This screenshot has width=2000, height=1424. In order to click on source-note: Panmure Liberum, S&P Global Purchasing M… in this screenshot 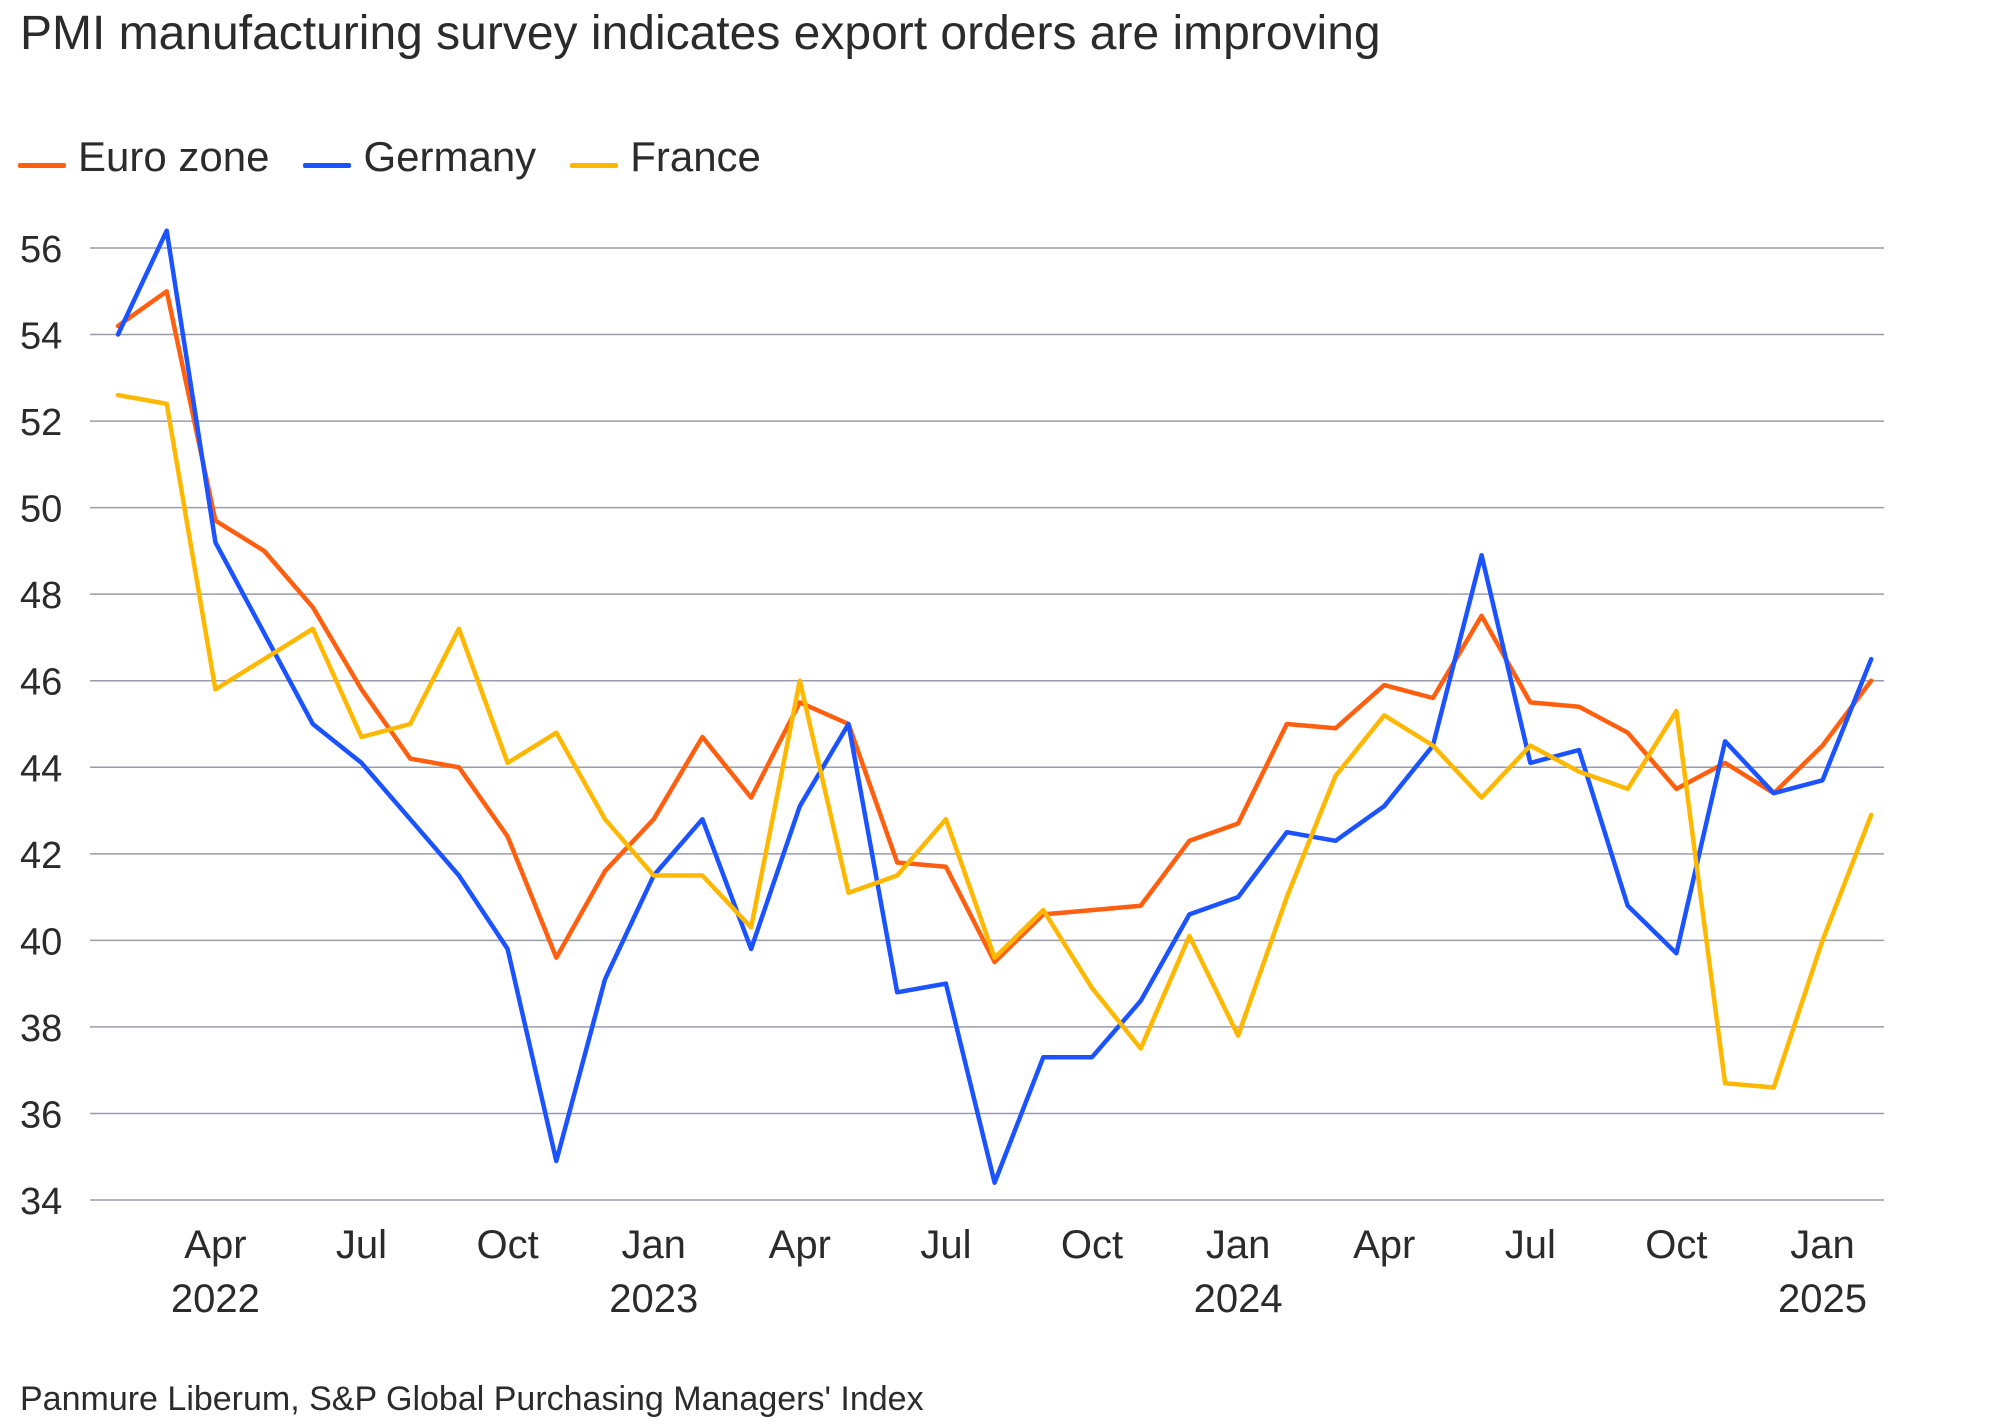, I will do `click(472, 1399)`.